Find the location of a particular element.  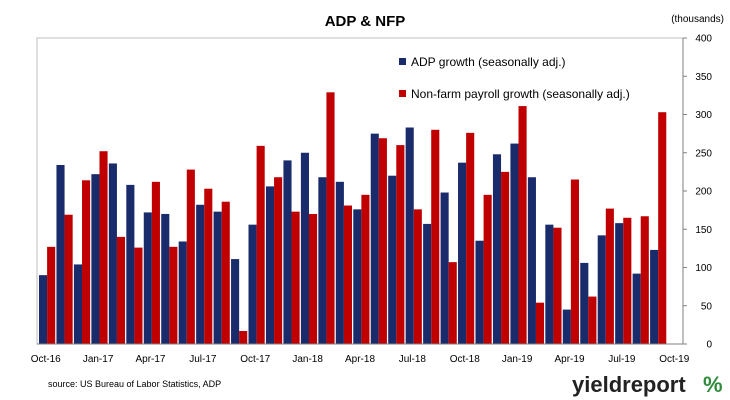

y-axis: 0 50 100 150 200 250 300 350 400 is located at coordinates (697, 192).